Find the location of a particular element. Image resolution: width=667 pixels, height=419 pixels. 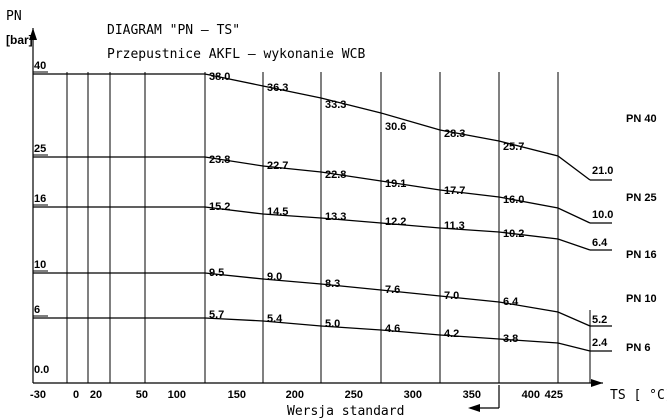

data-label: 36.3 is located at coordinates (277, 88).